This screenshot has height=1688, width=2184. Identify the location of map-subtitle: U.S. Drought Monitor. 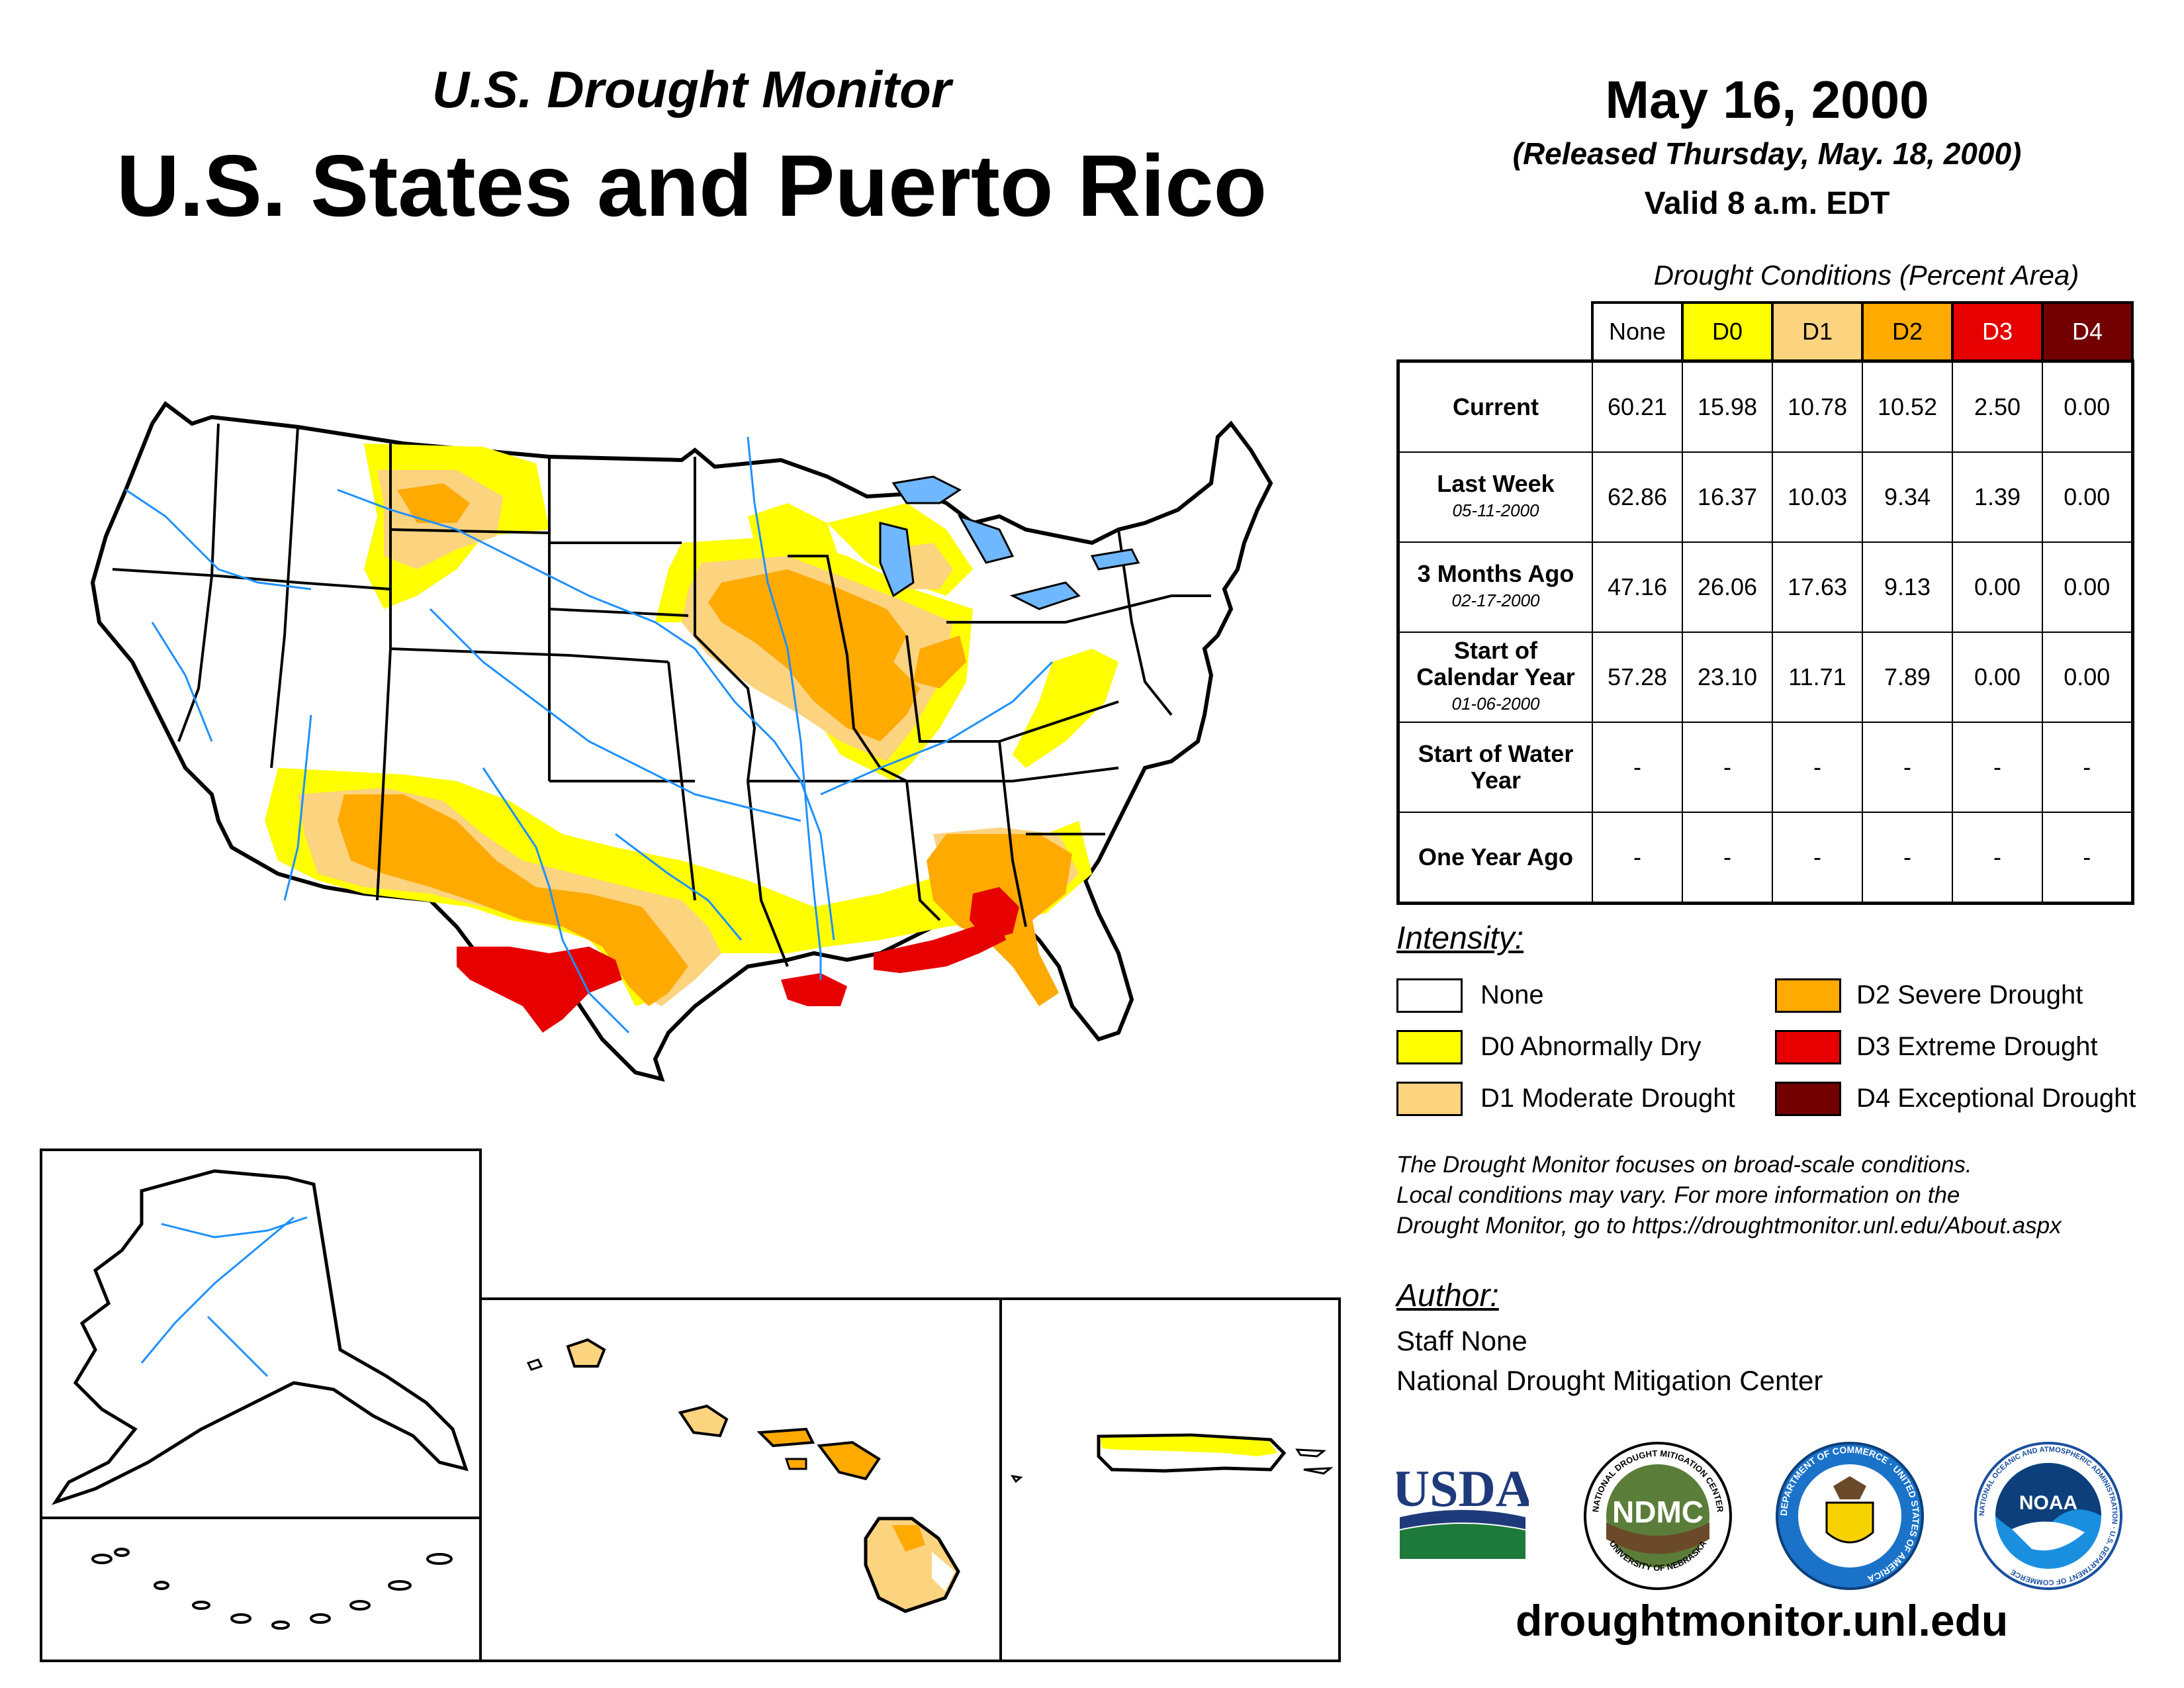
(692, 89).